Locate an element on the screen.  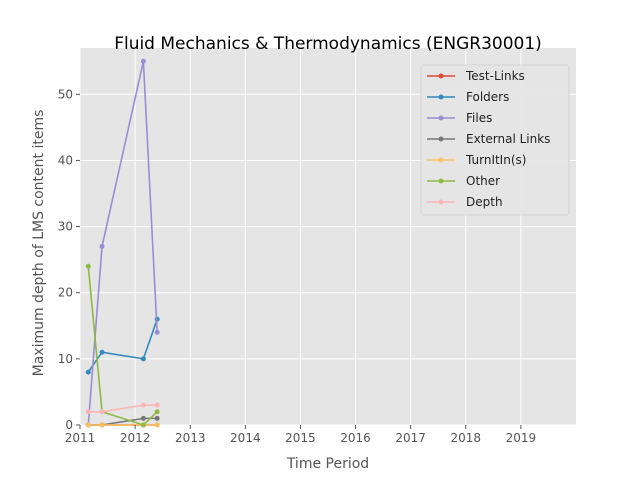
x-tick-label: 2014 is located at coordinates (245, 438).